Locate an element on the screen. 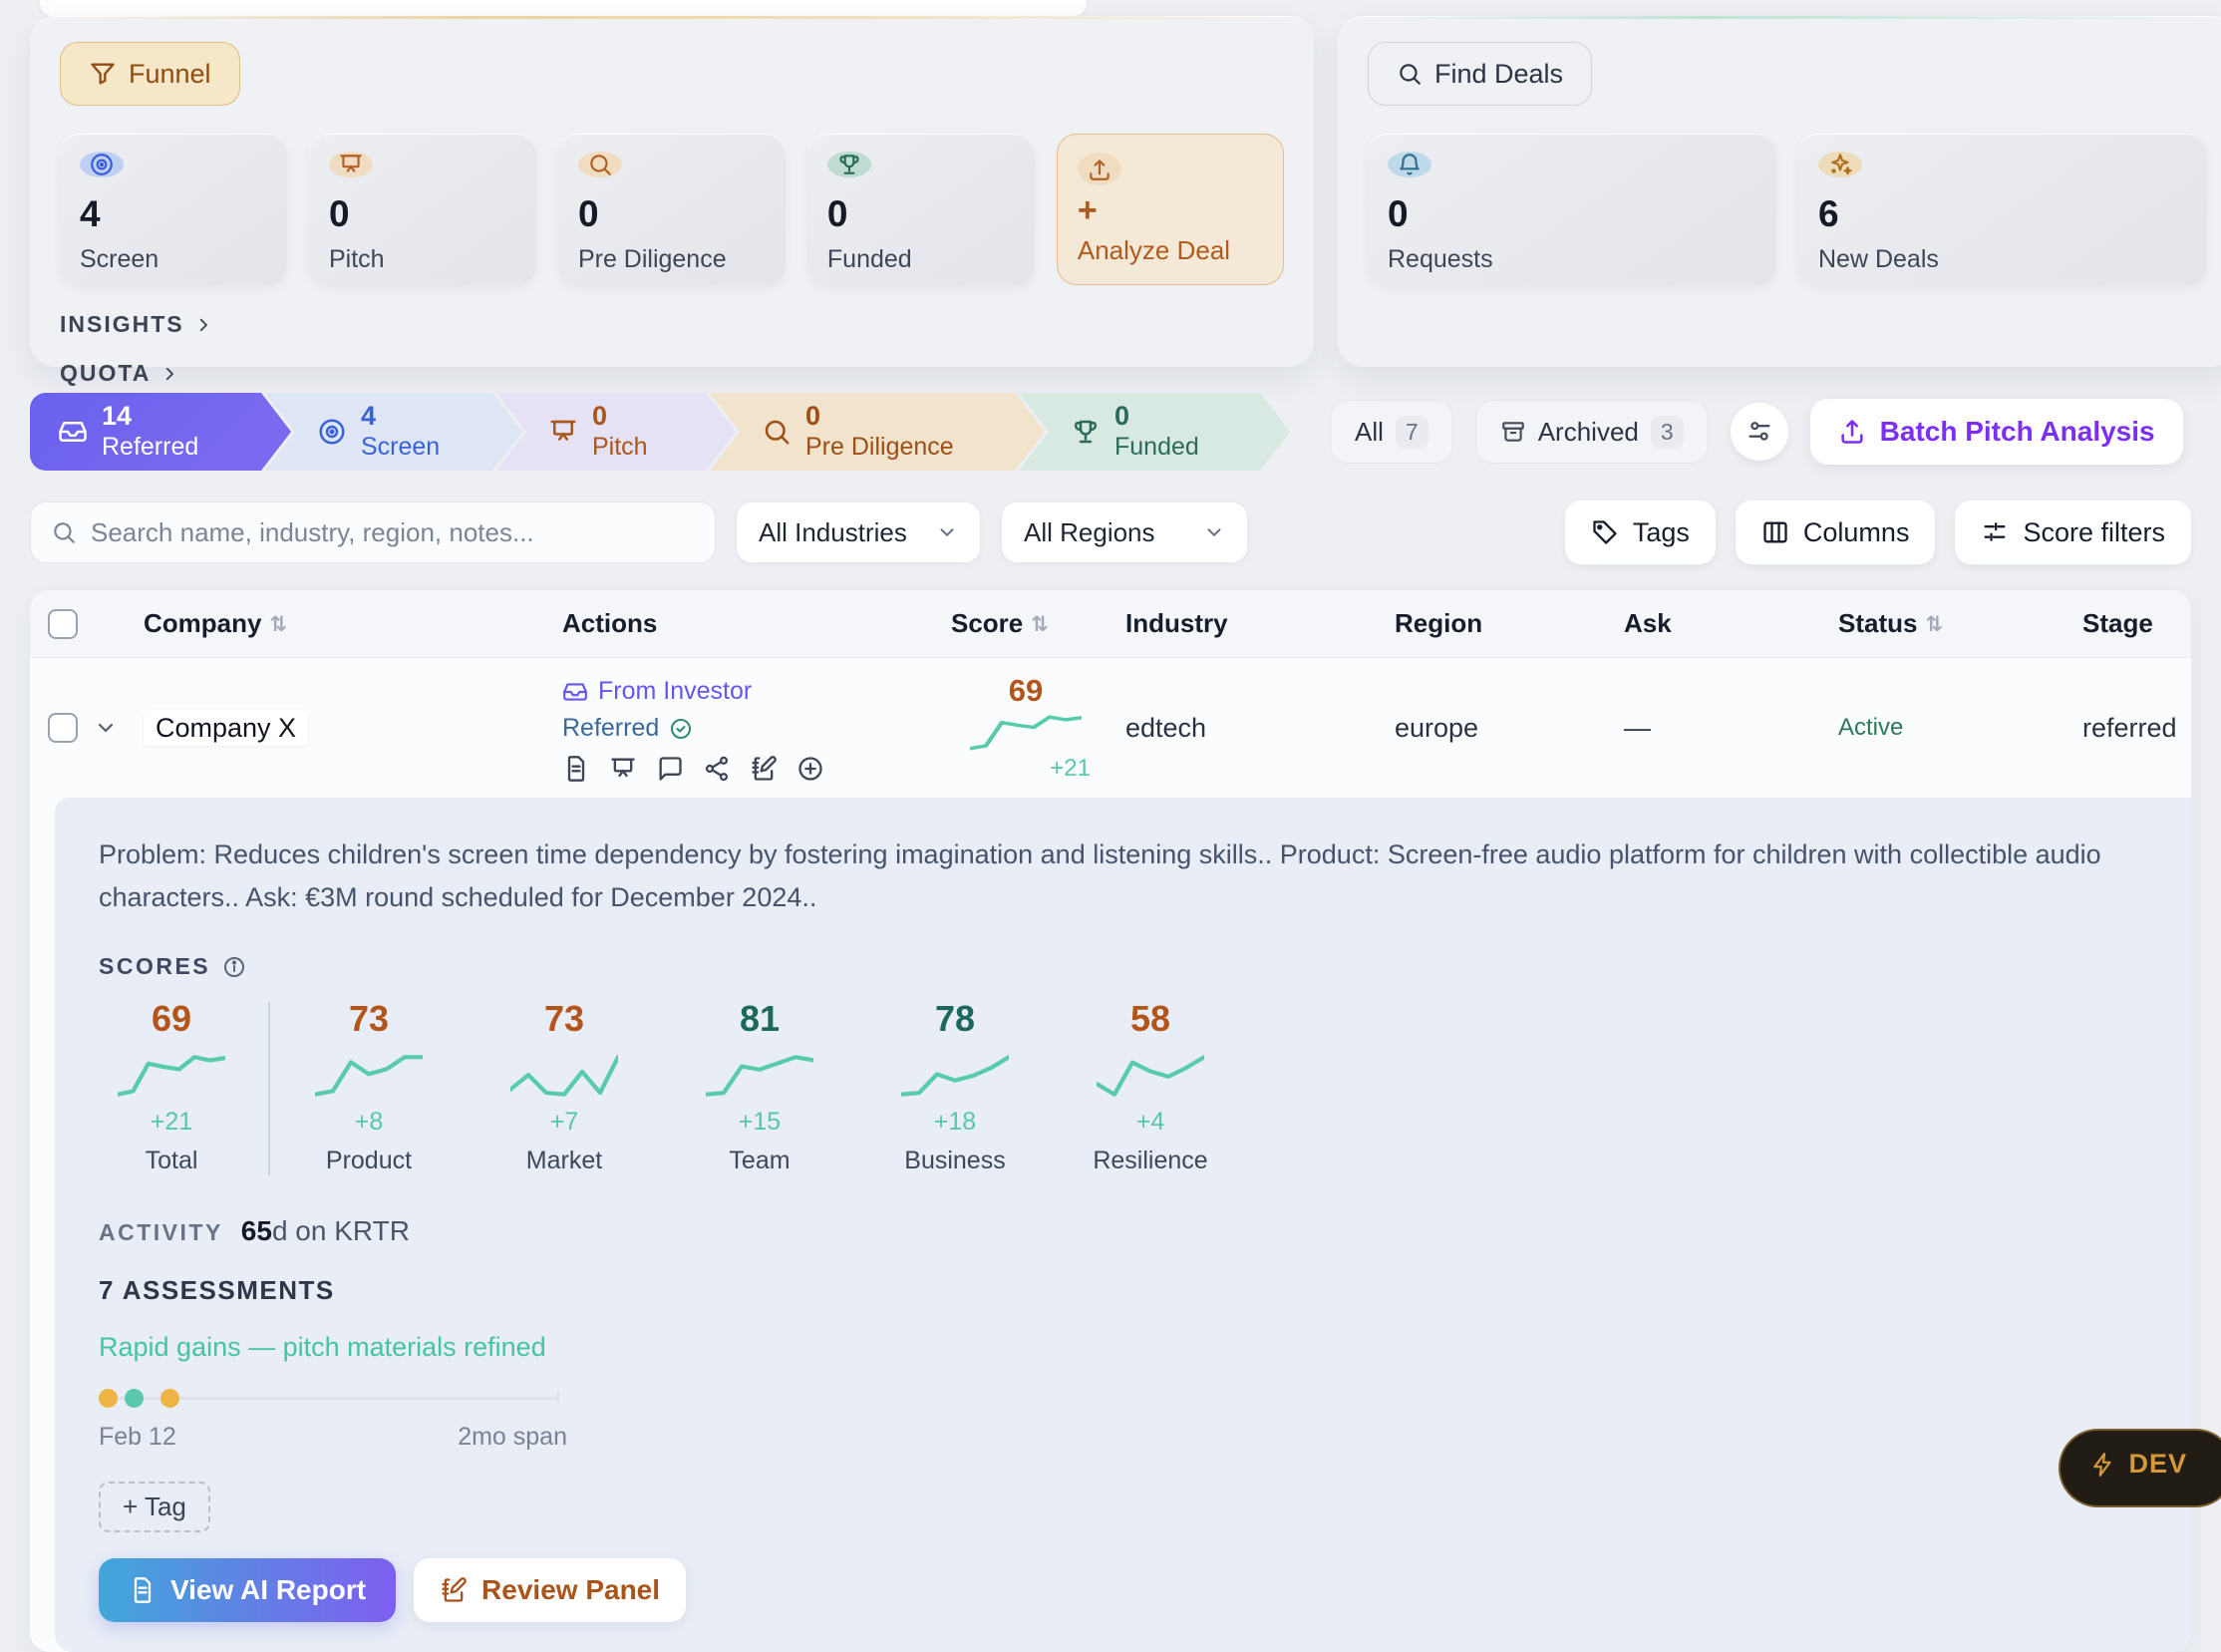 The height and width of the screenshot is (1652, 2221). batch-pitch-analysis-button: Batch Pitch Analysis is located at coordinates (1996, 432).